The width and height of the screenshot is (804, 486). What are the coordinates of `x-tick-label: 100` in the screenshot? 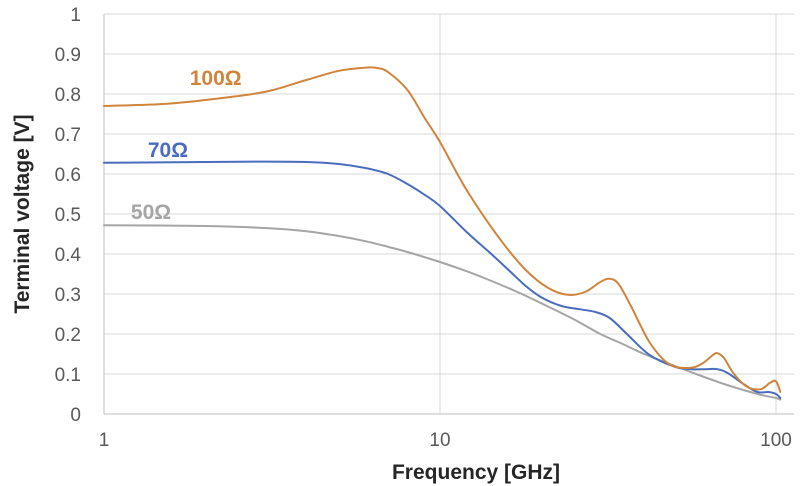 It's located at (776, 440).